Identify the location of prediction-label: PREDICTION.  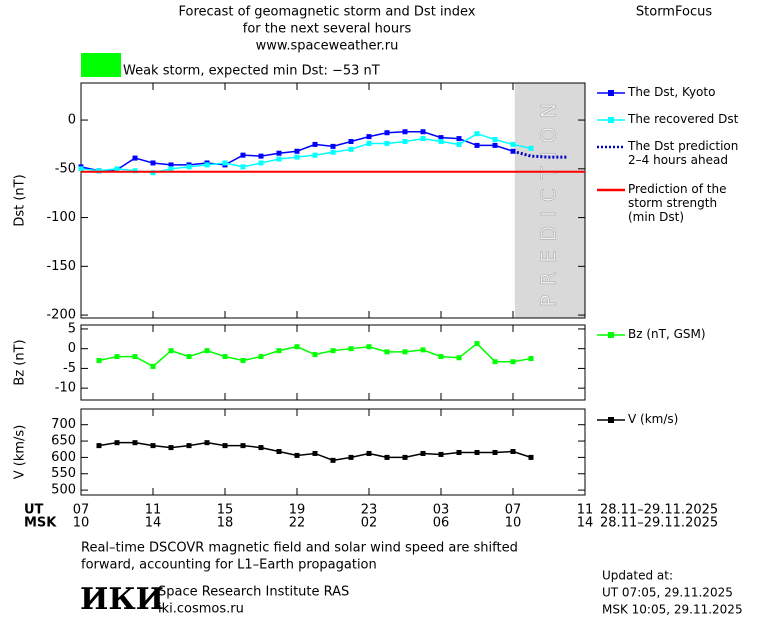
(548, 200).